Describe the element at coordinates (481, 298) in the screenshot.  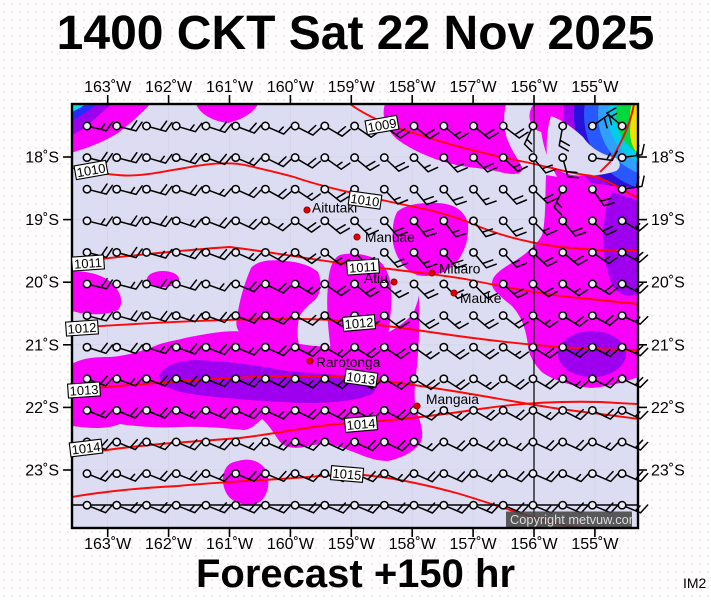
I see `svg-text: Mauke` at that location.